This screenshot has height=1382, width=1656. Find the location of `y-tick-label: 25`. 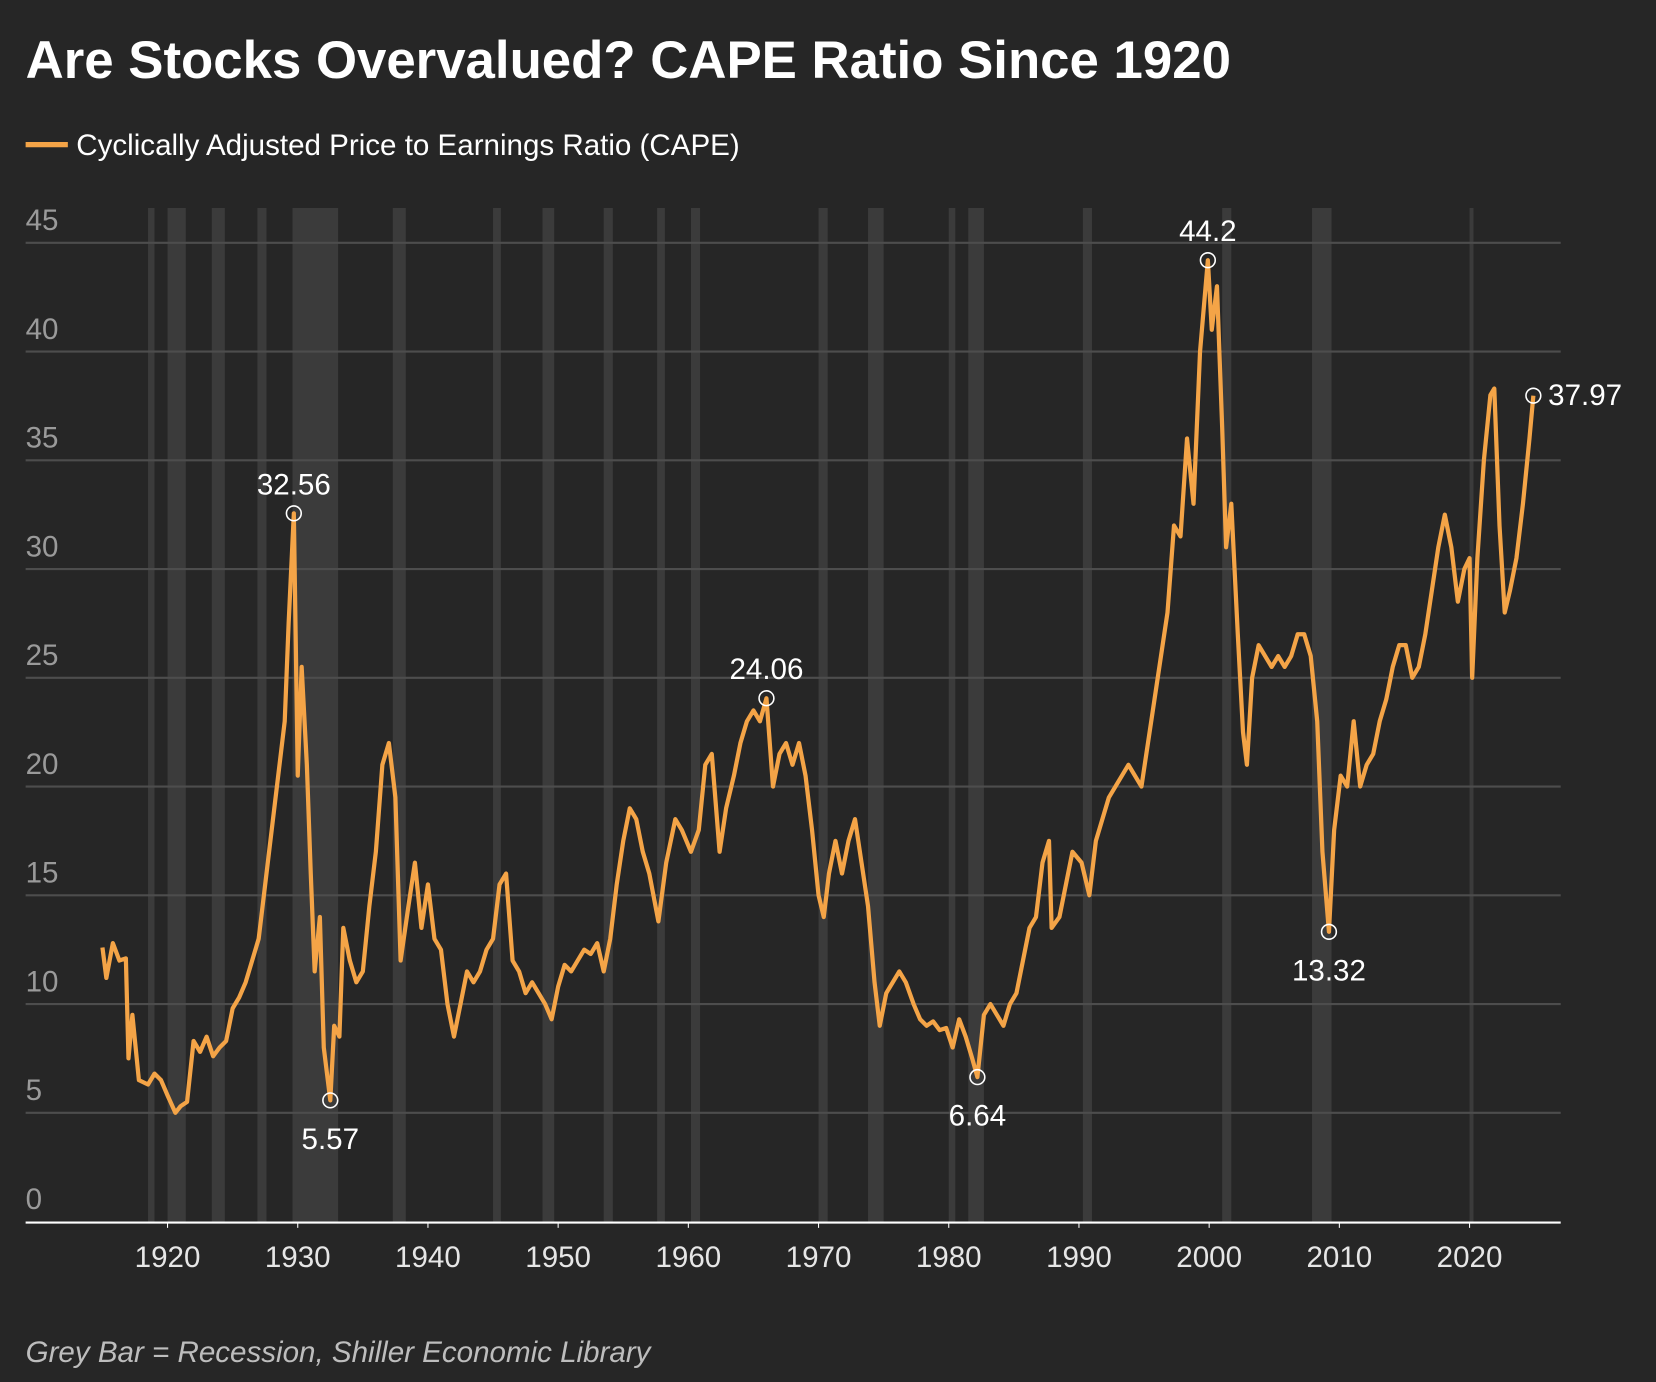

y-tick-label: 25 is located at coordinates (42, 655).